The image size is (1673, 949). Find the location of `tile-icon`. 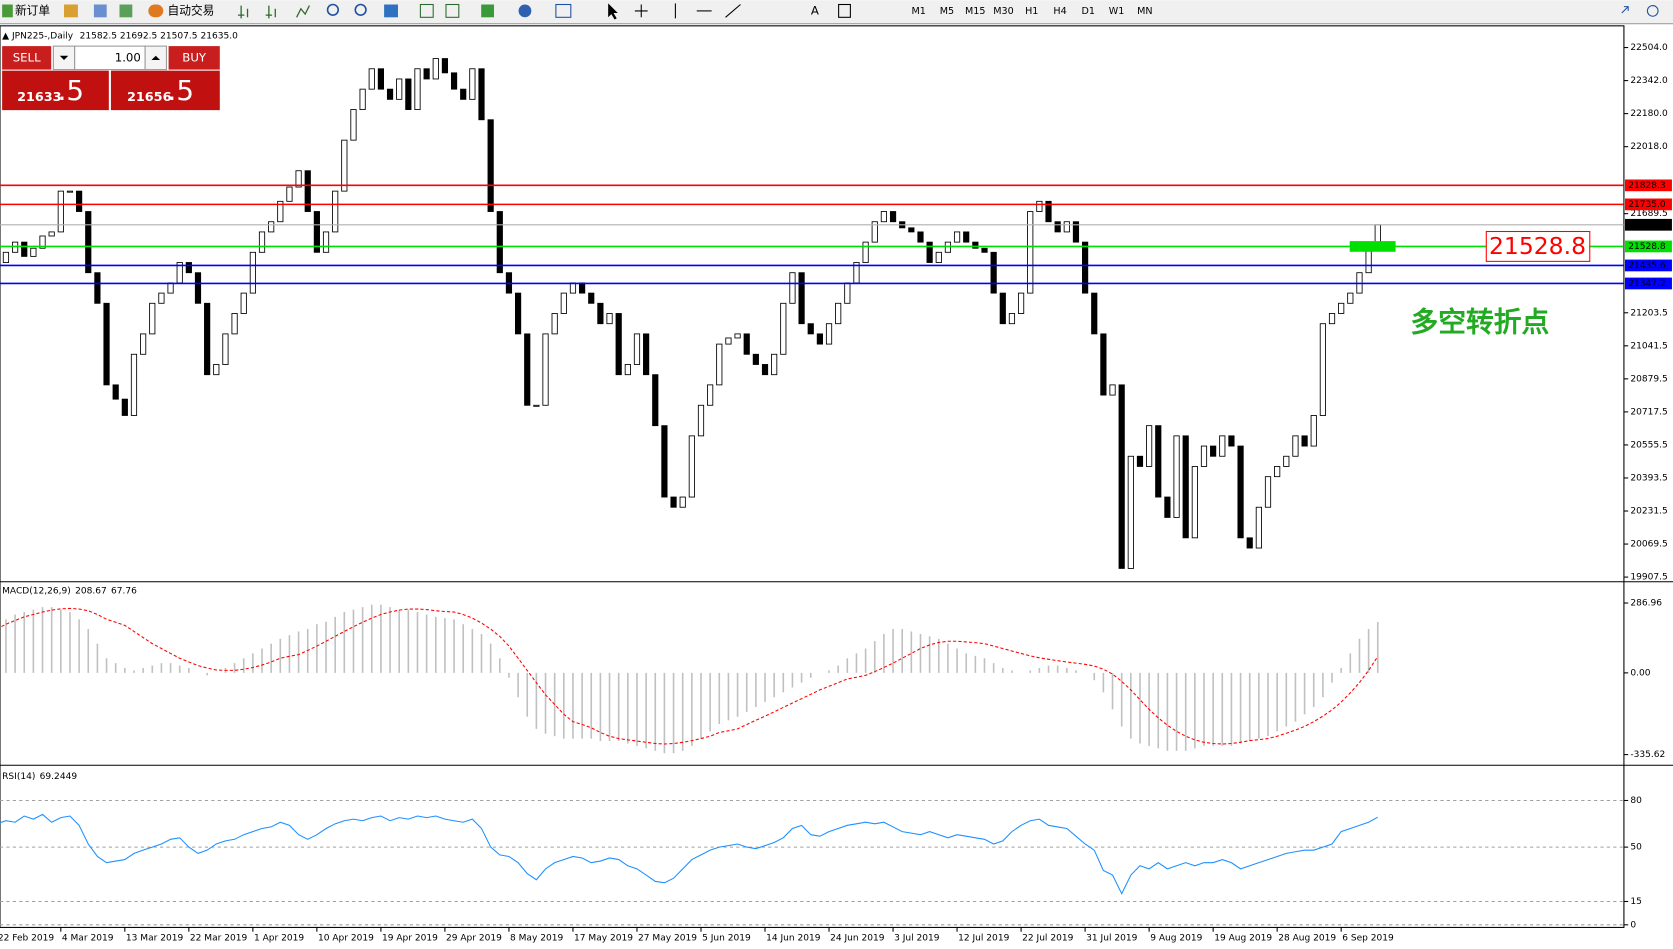

tile-icon is located at coordinates (391, 11).